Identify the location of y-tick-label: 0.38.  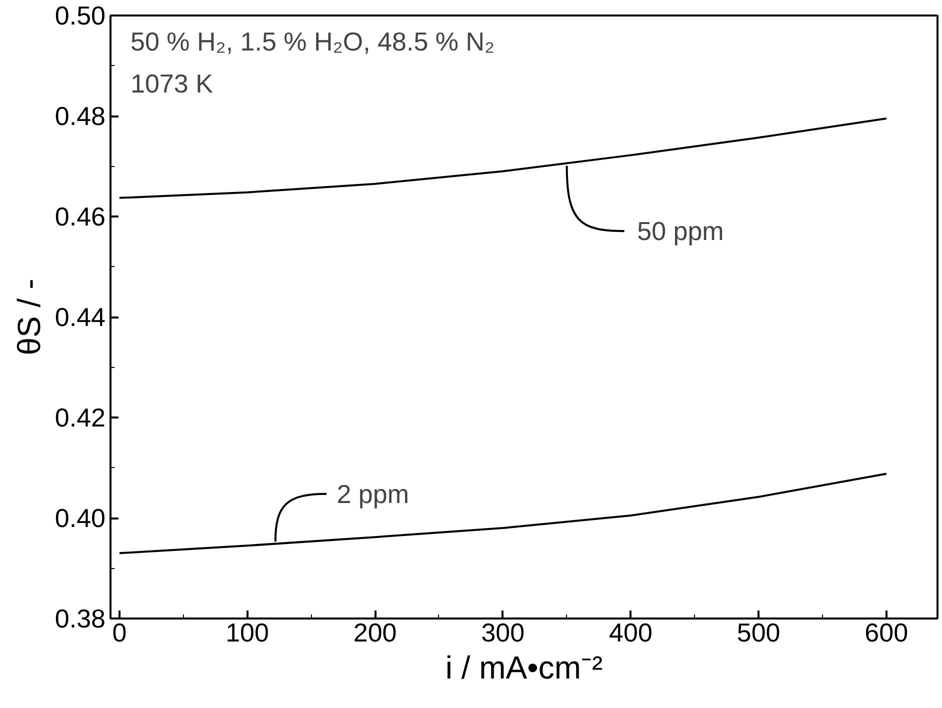
(80, 619).